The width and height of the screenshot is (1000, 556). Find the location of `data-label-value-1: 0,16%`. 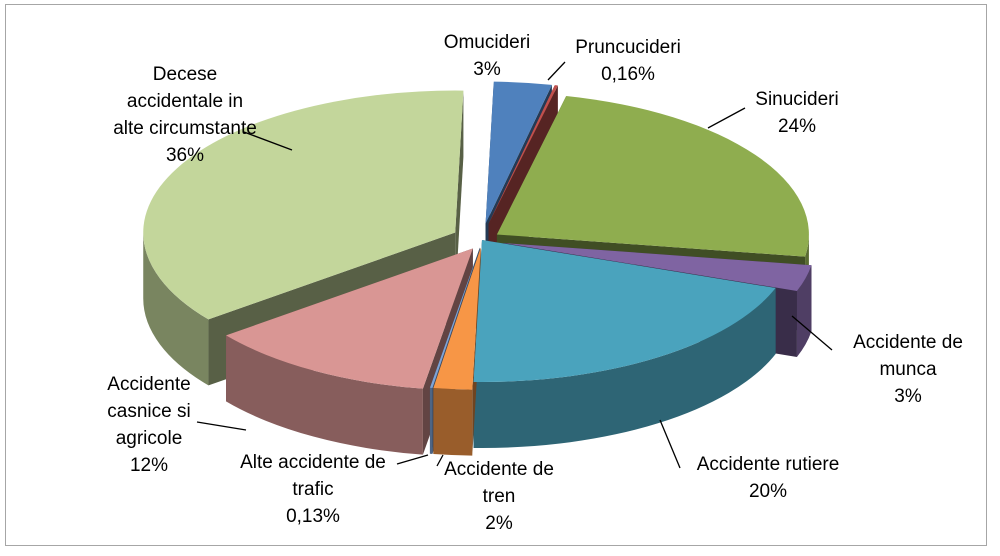

data-label-value-1: 0,16% is located at coordinates (628, 74).